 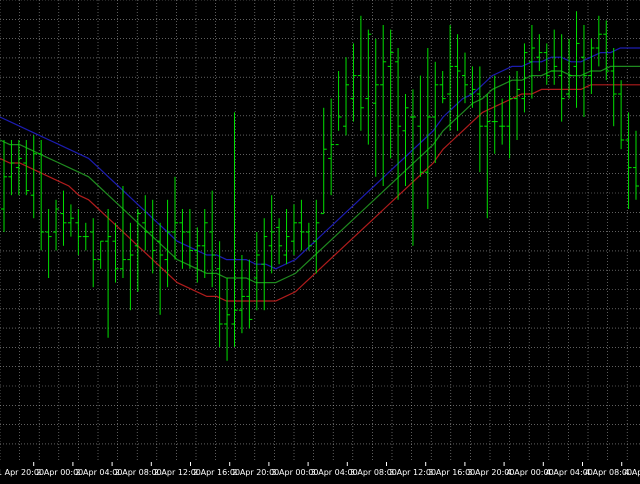 I want to click on x-tick-label-4: 2 Apr 12:00, so click(x=177, y=472).